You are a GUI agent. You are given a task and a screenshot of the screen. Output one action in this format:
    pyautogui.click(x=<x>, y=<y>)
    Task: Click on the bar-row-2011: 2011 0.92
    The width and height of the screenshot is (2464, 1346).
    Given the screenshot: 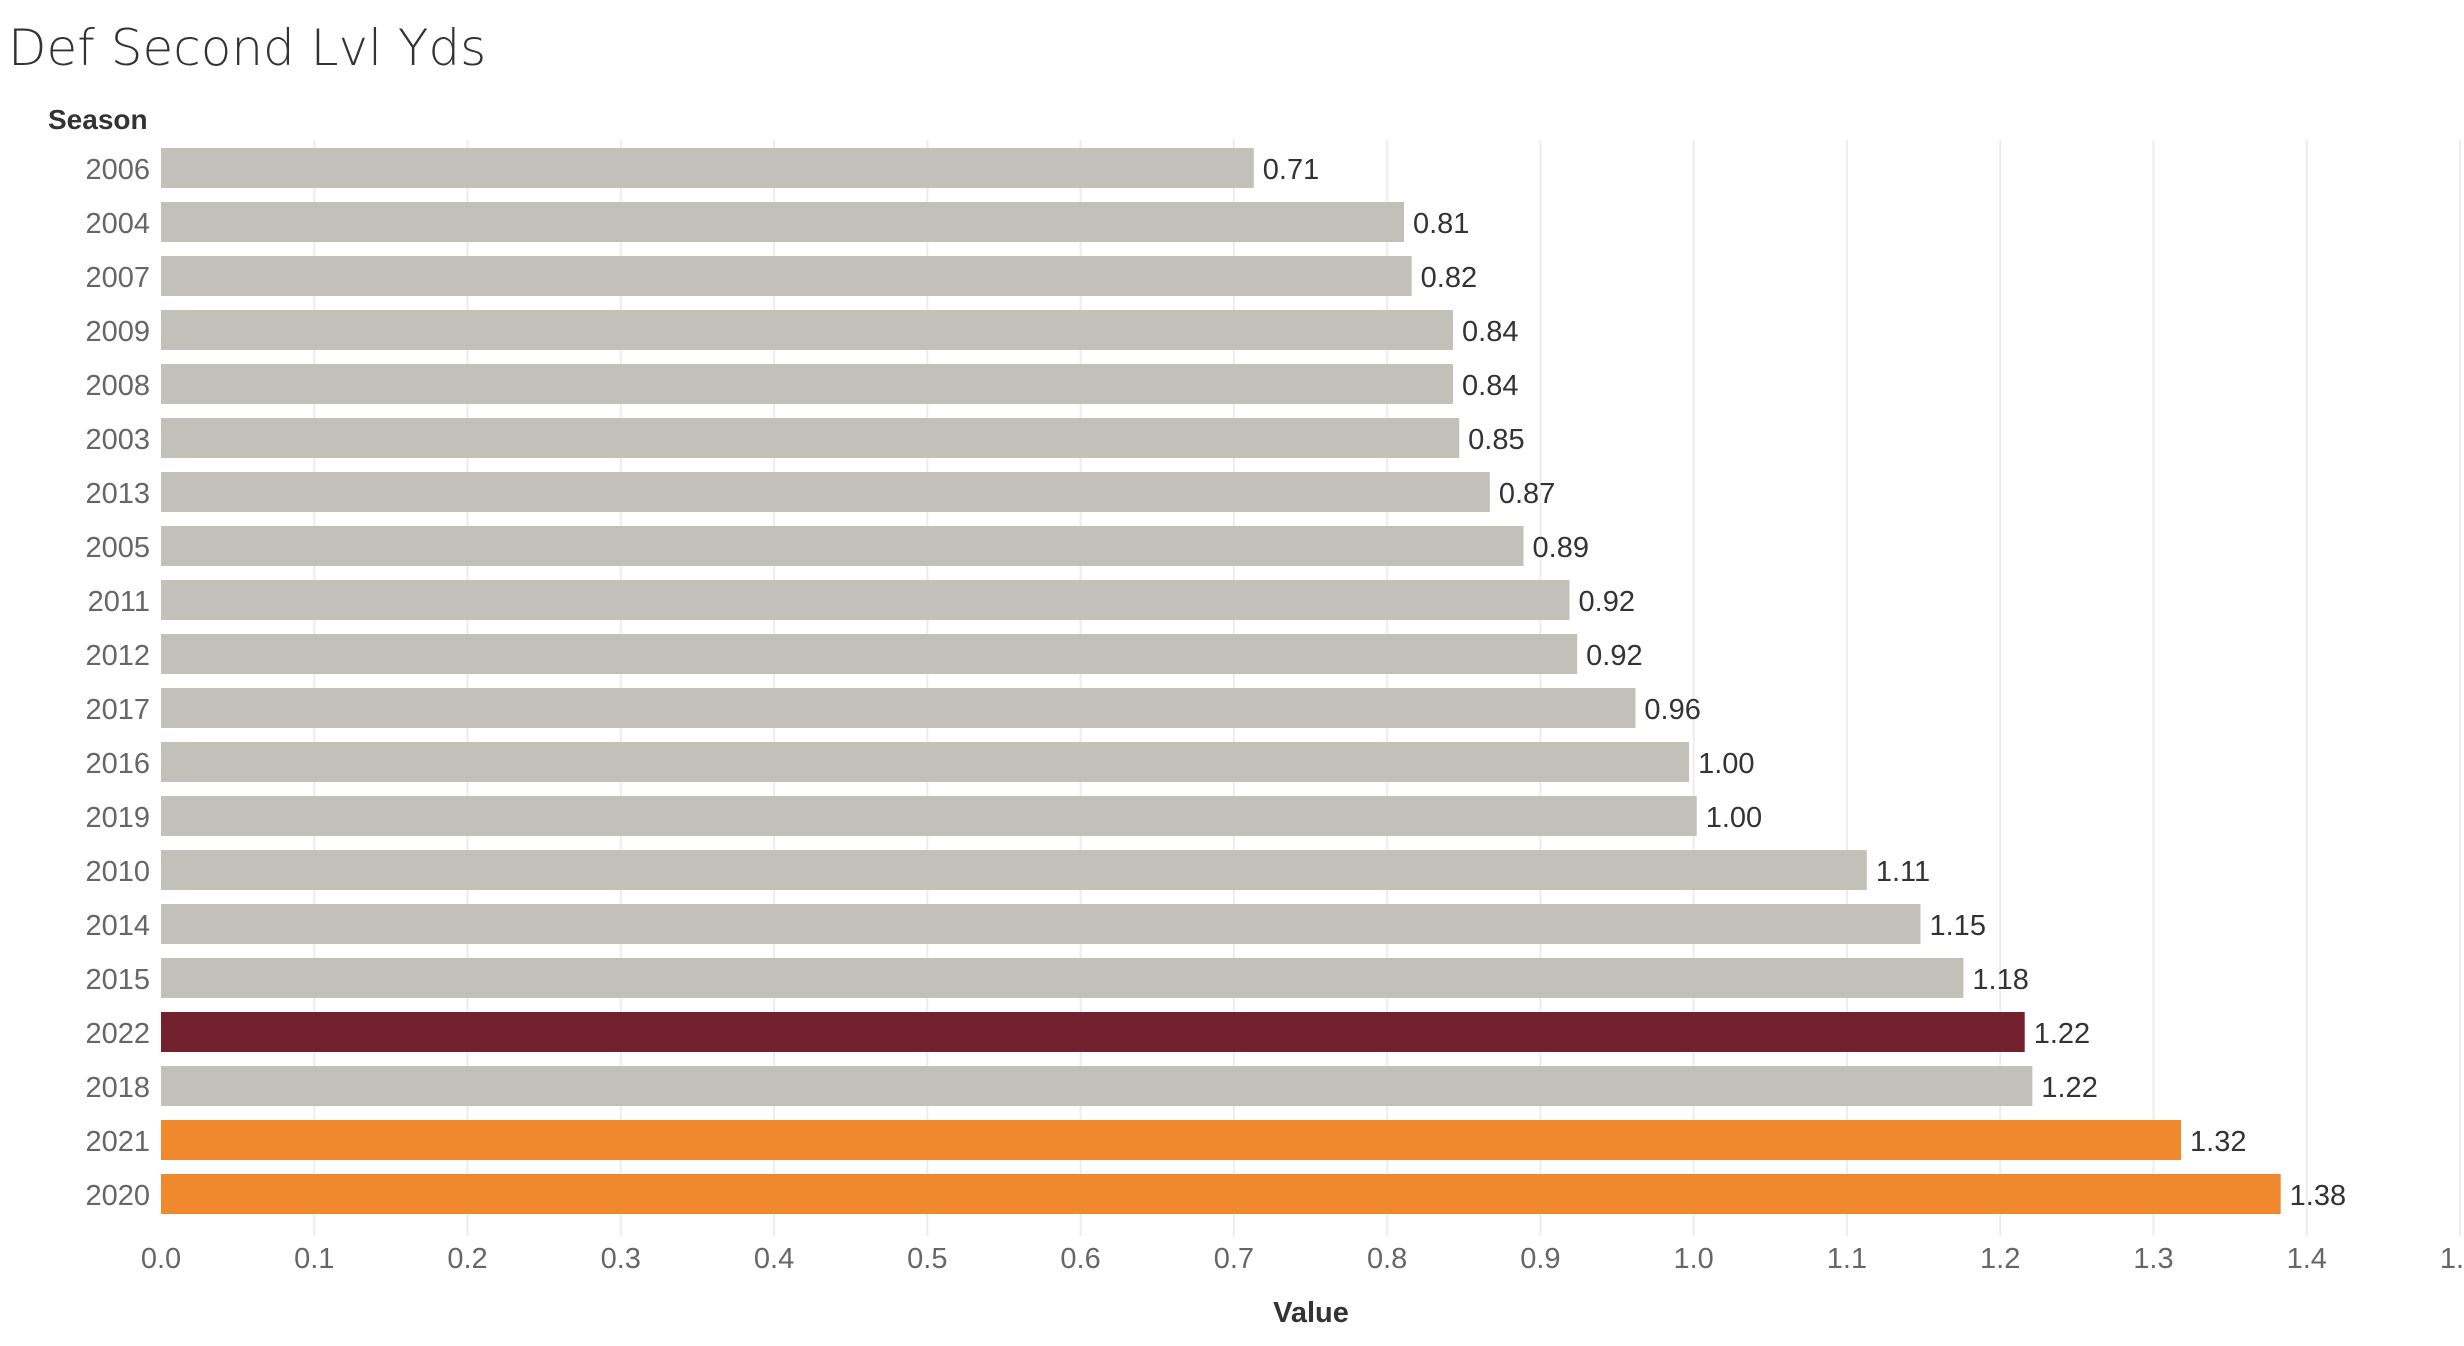 What is the action you would take?
    pyautogui.click(x=861, y=600)
    